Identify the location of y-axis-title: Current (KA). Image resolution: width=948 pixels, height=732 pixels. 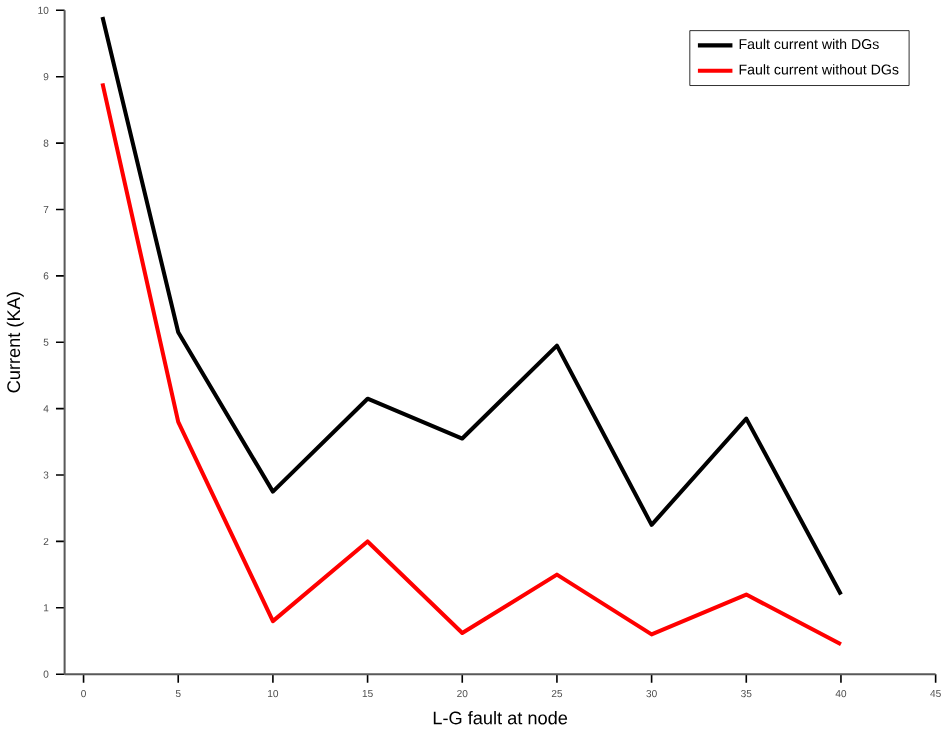
(15, 342).